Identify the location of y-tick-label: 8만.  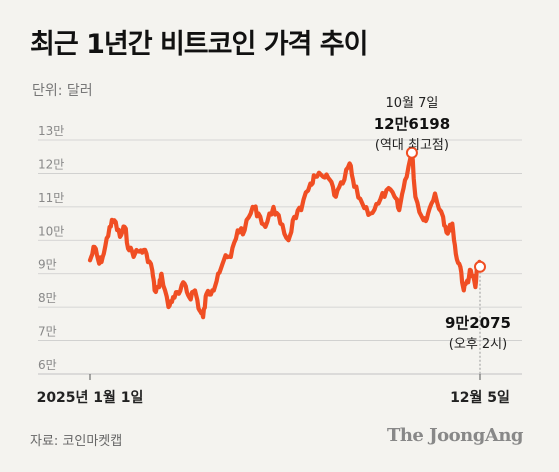
(47, 298).